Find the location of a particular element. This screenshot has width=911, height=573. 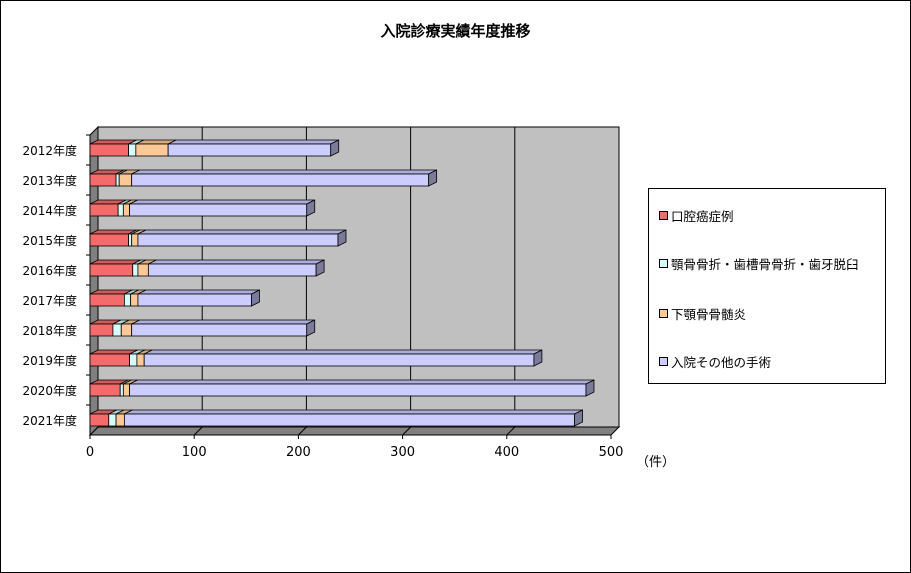

y-tick-label: 2014年度 is located at coordinates (49, 210).